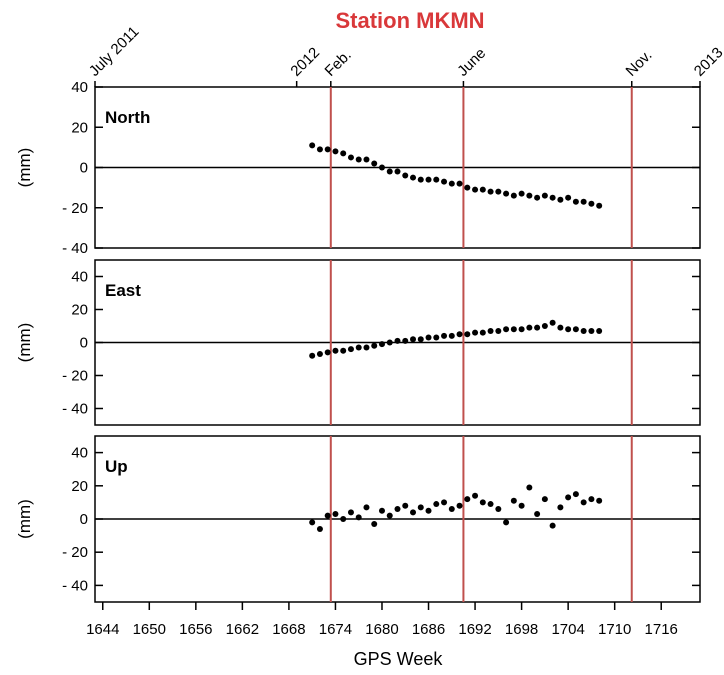  Describe the element at coordinates (127, 117) in the screenshot. I see `panel-label: North` at that location.